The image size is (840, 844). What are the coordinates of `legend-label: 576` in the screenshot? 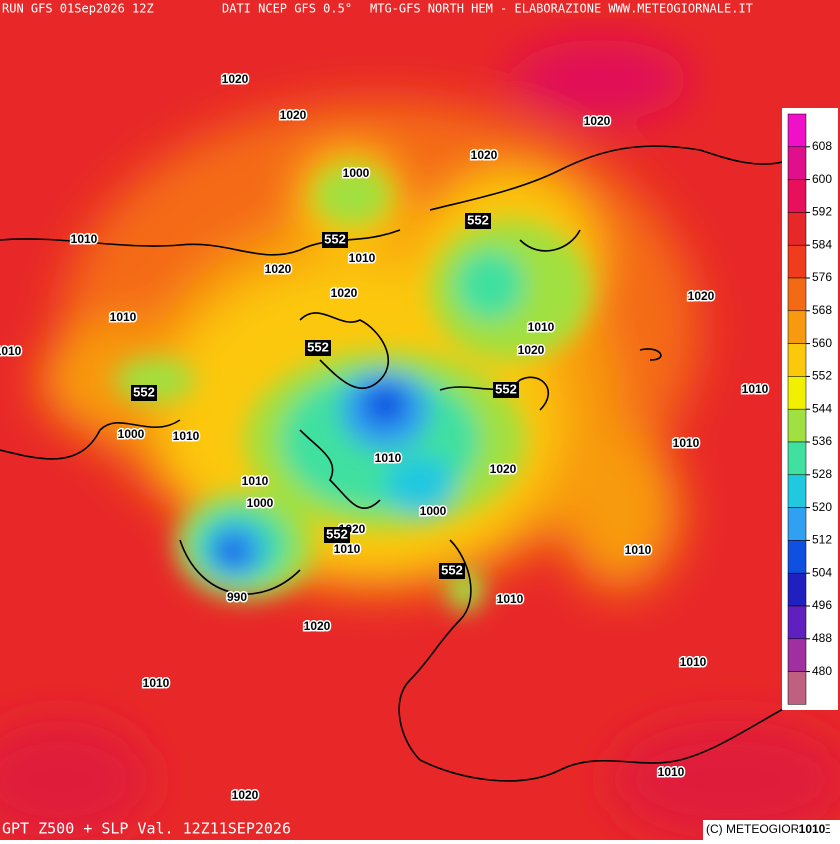 It's located at (822, 277).